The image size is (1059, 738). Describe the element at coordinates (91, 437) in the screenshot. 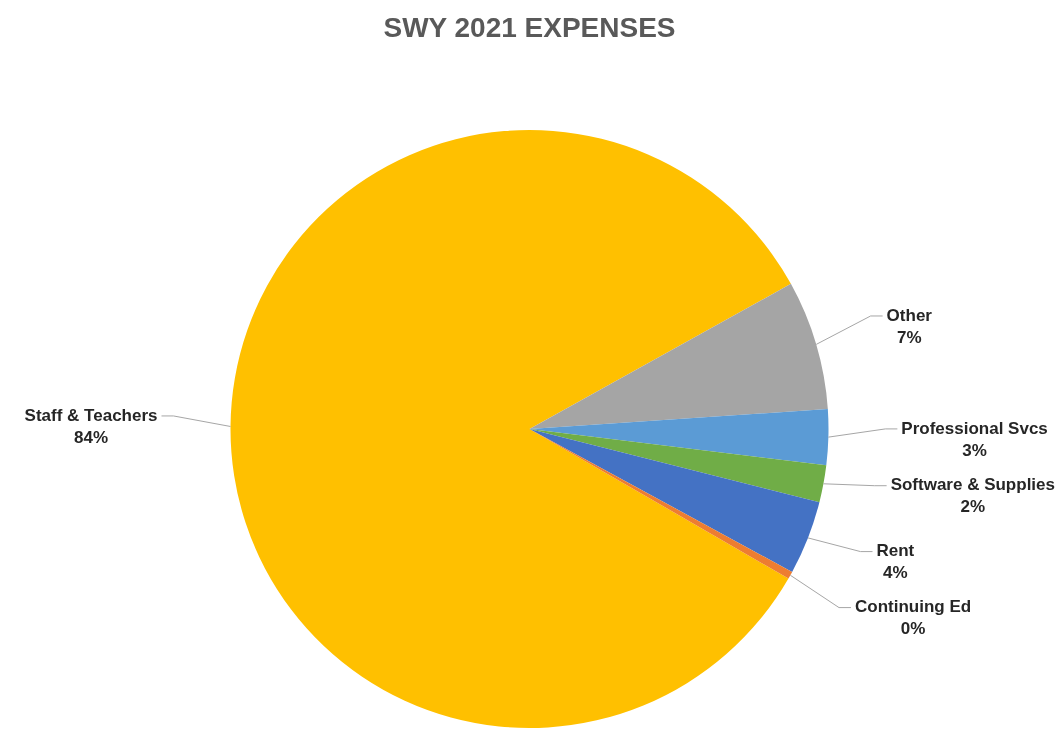

I see `data-label: 84%` at that location.